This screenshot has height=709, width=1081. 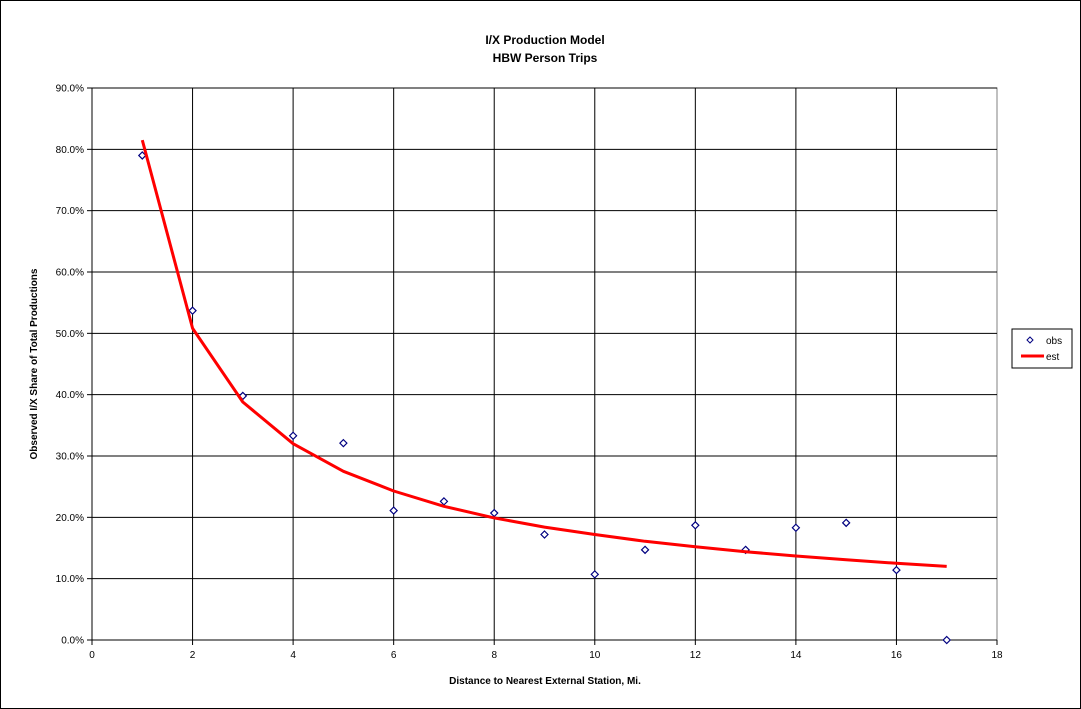 What do you see at coordinates (70, 518) in the screenshot?
I see `y-tick-label: 20.0%` at bounding box center [70, 518].